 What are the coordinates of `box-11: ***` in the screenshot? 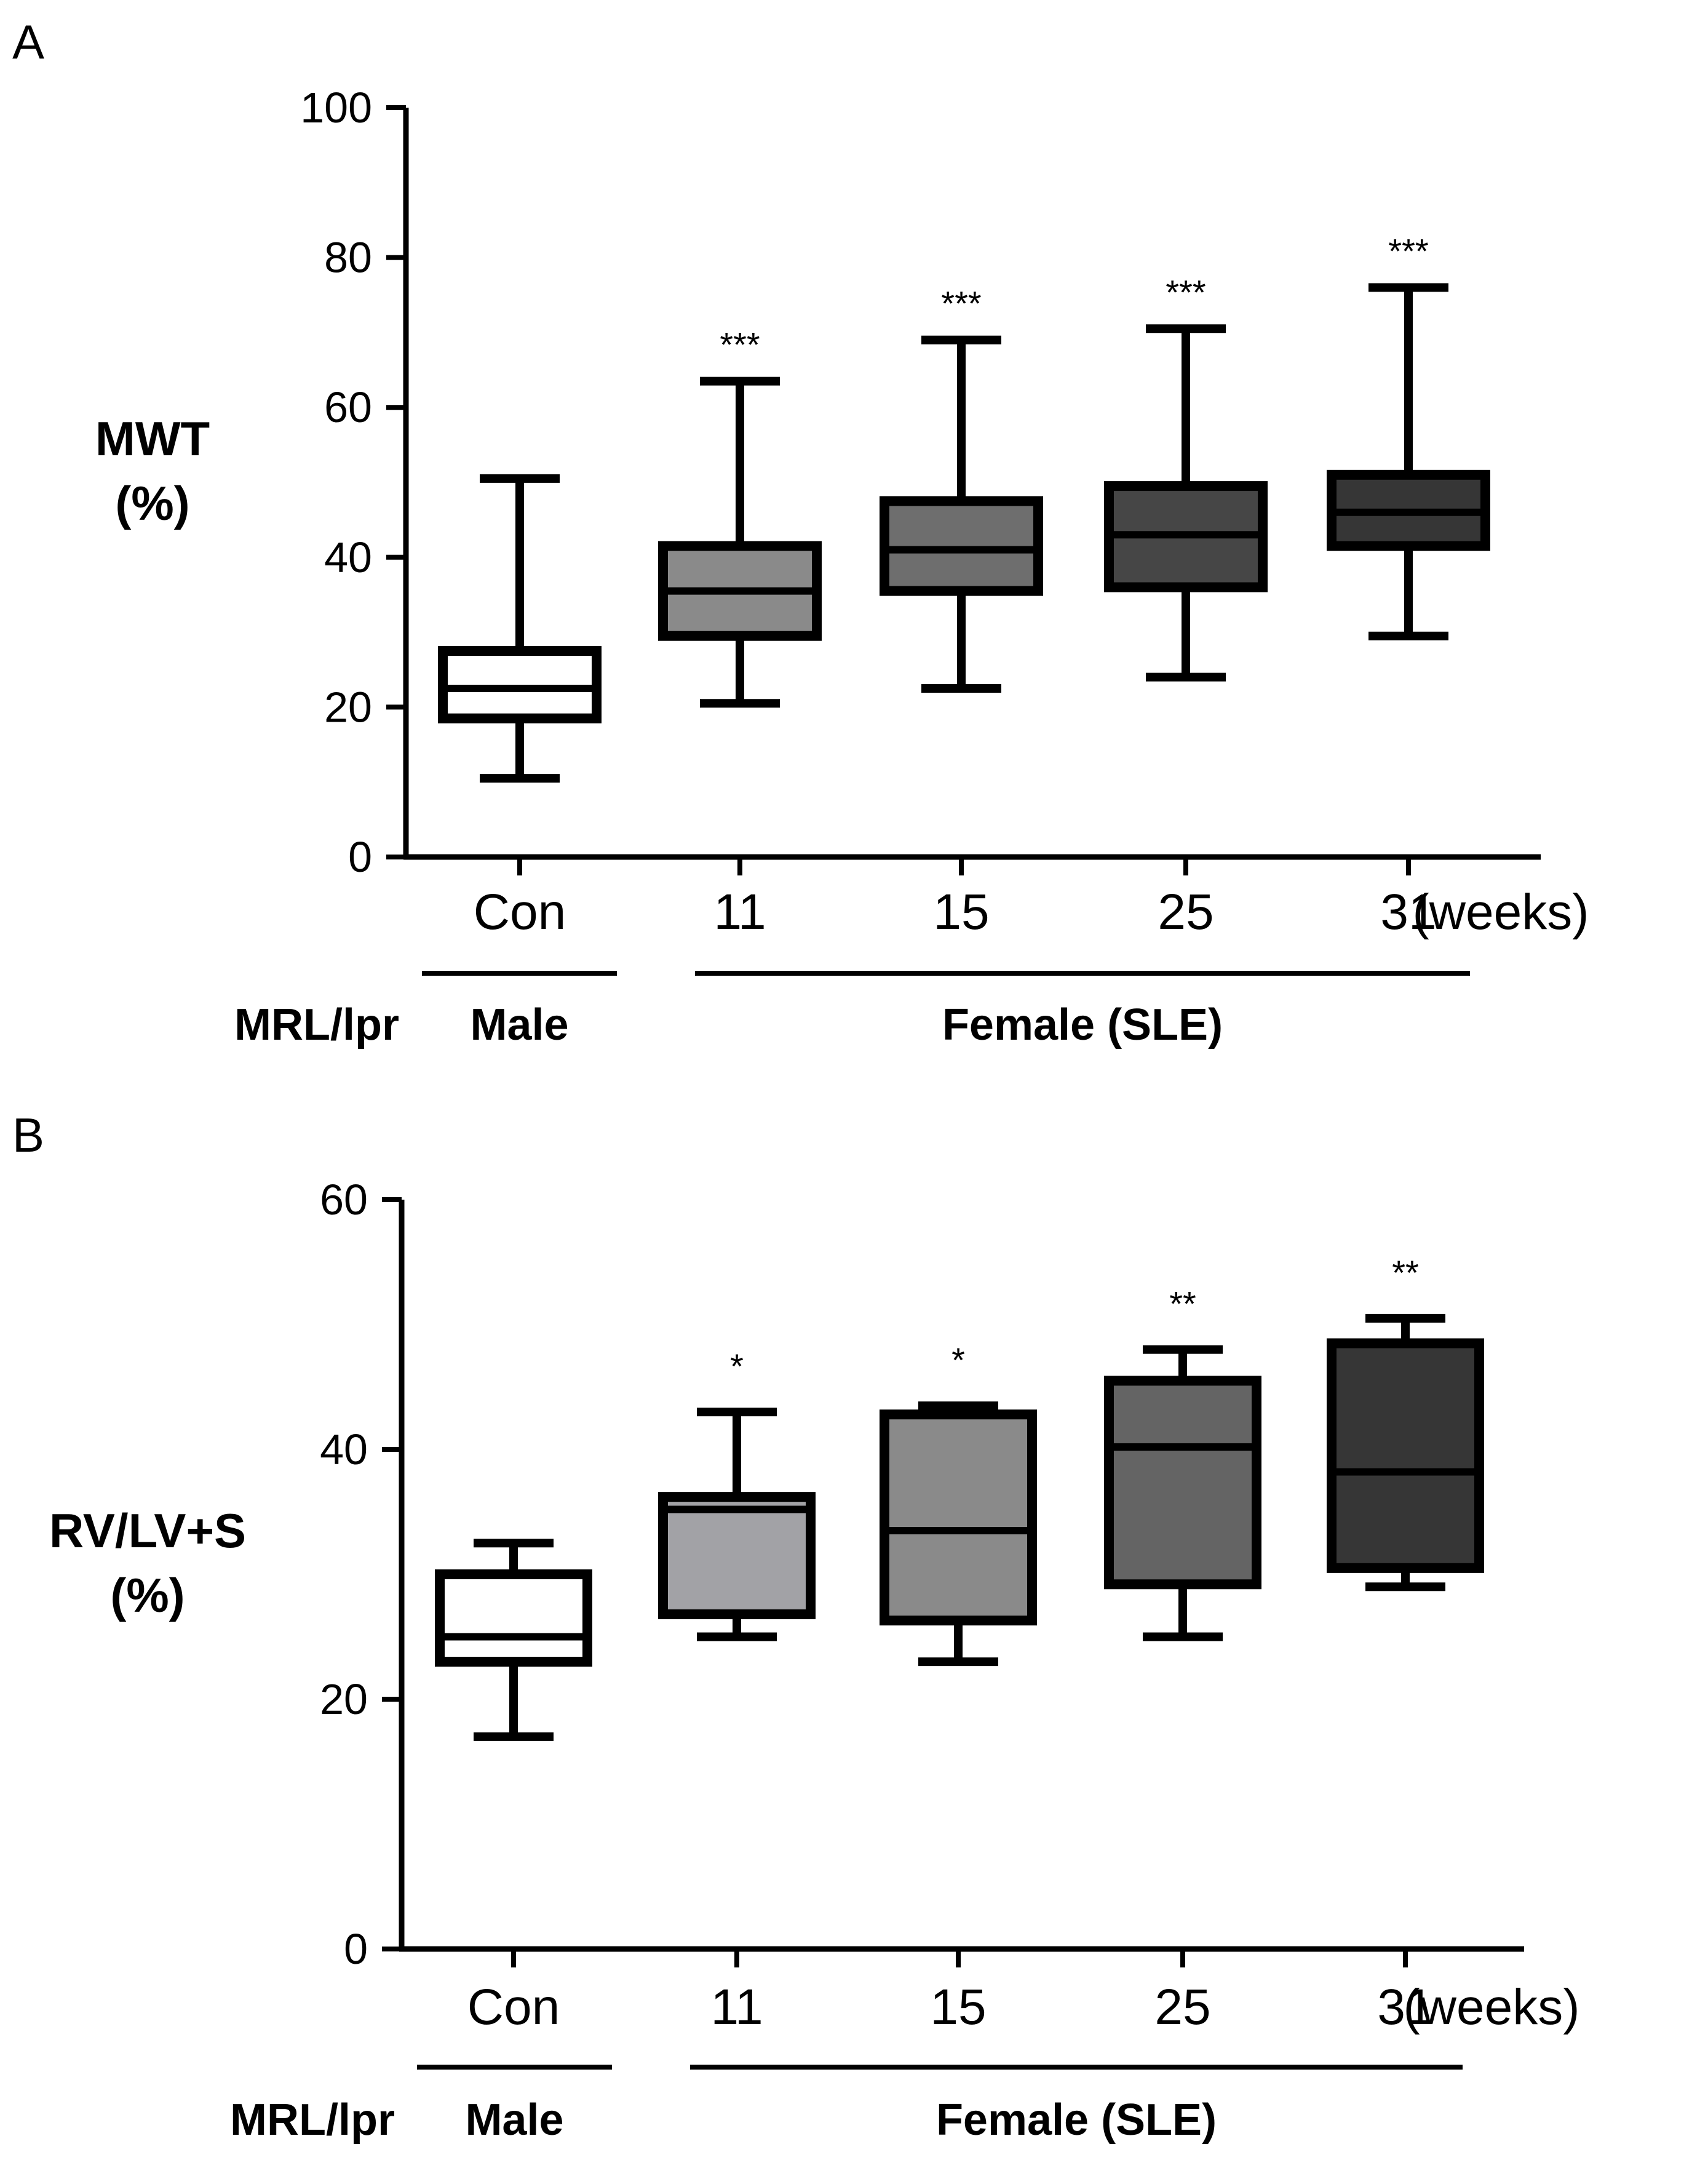 It's located at (740, 517).